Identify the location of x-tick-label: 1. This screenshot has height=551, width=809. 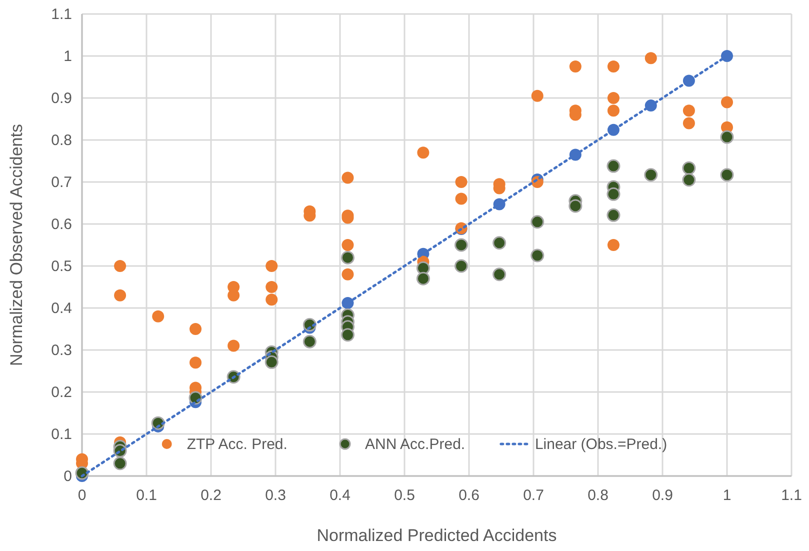
(727, 495).